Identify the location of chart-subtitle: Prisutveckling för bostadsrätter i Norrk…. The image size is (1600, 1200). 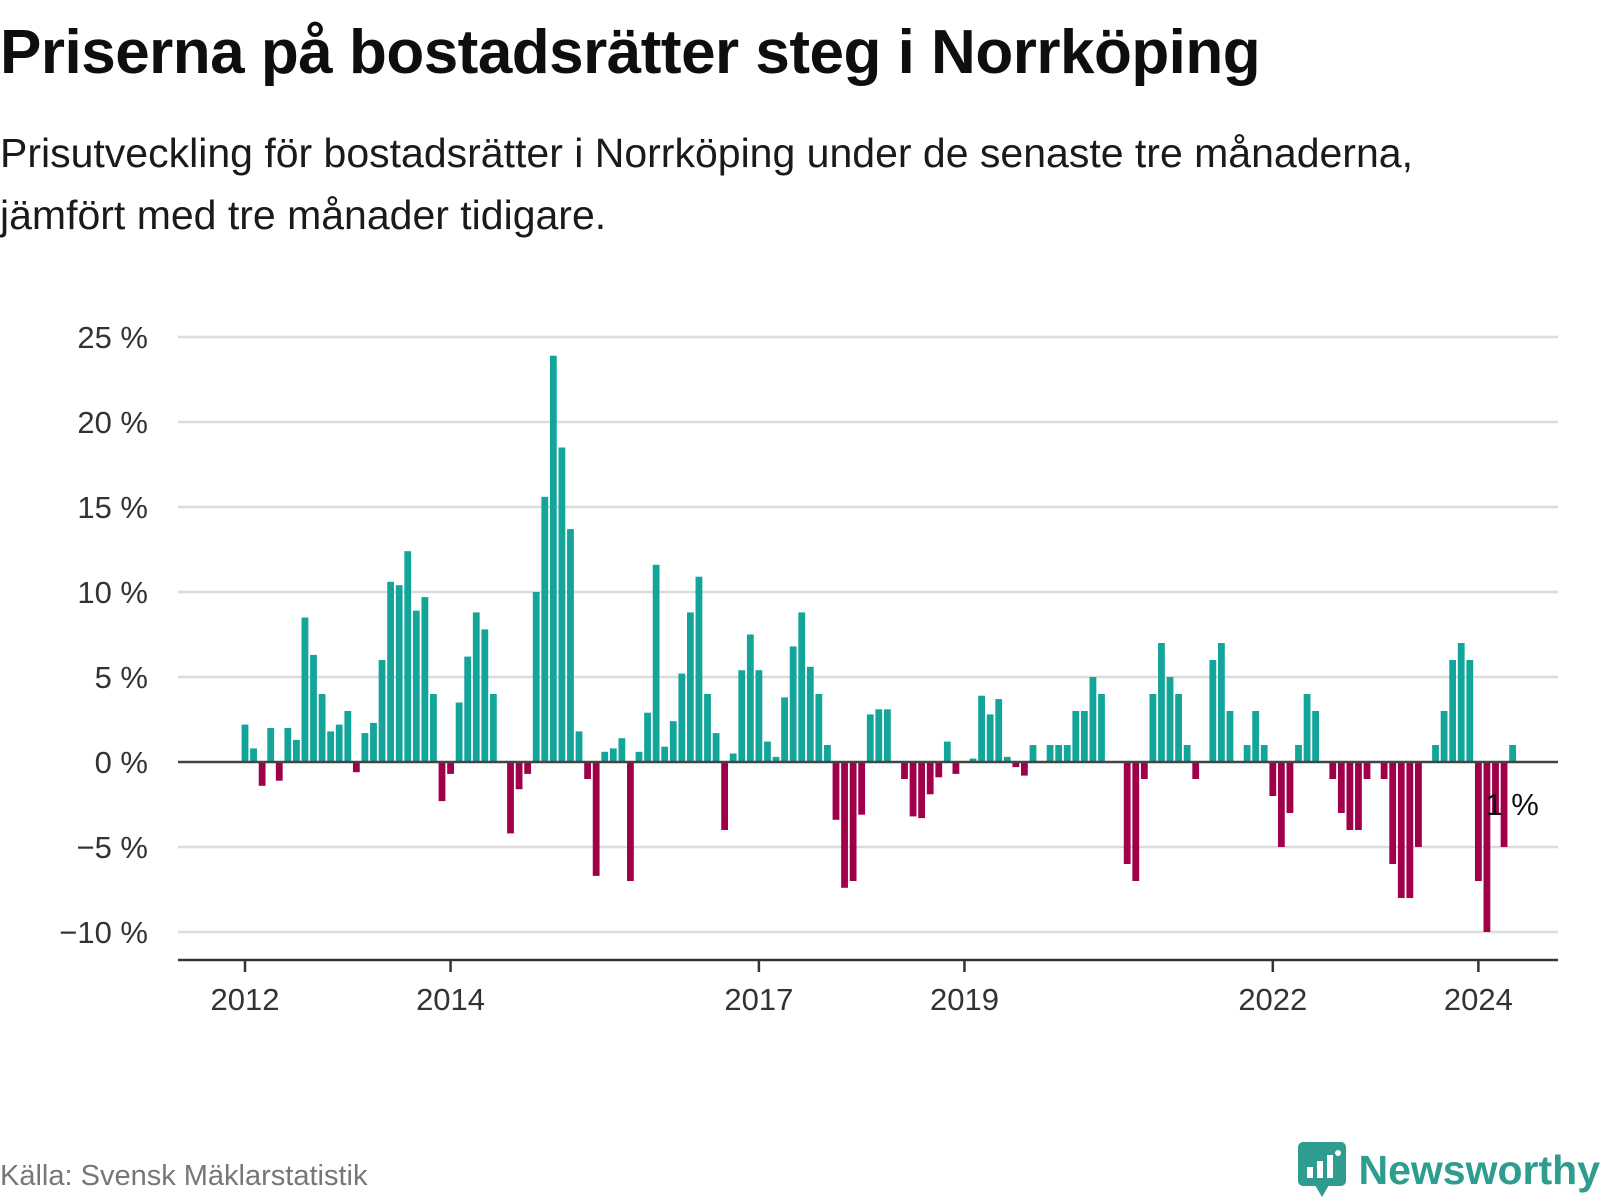
(706, 184).